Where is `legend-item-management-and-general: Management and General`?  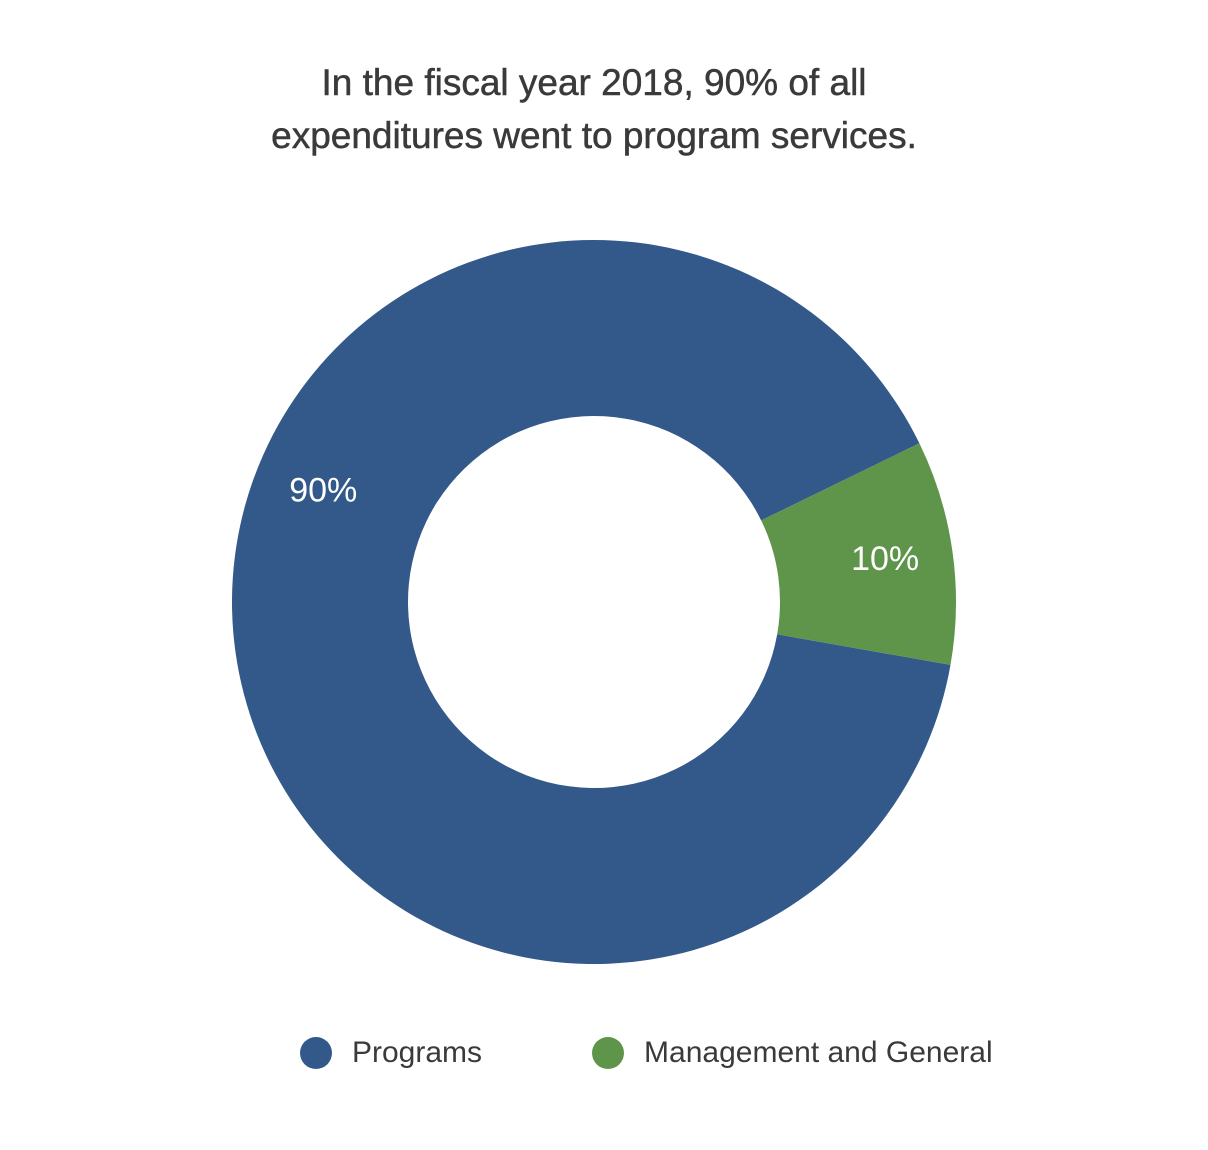
legend-item-management-and-general: Management and General is located at coordinates (792, 1053).